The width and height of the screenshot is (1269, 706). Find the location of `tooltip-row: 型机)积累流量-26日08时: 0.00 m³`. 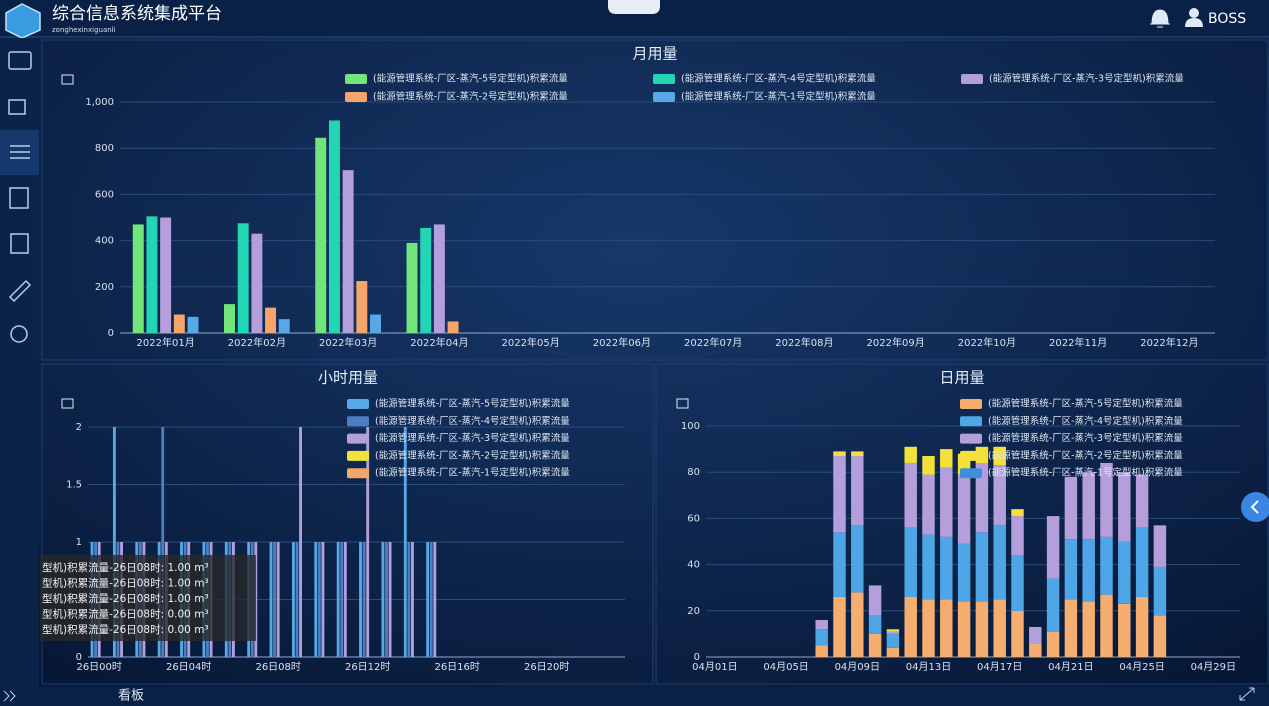

tooltip-row: 型机)积累流量-26日08时: 0.00 m³ is located at coordinates (125, 629).